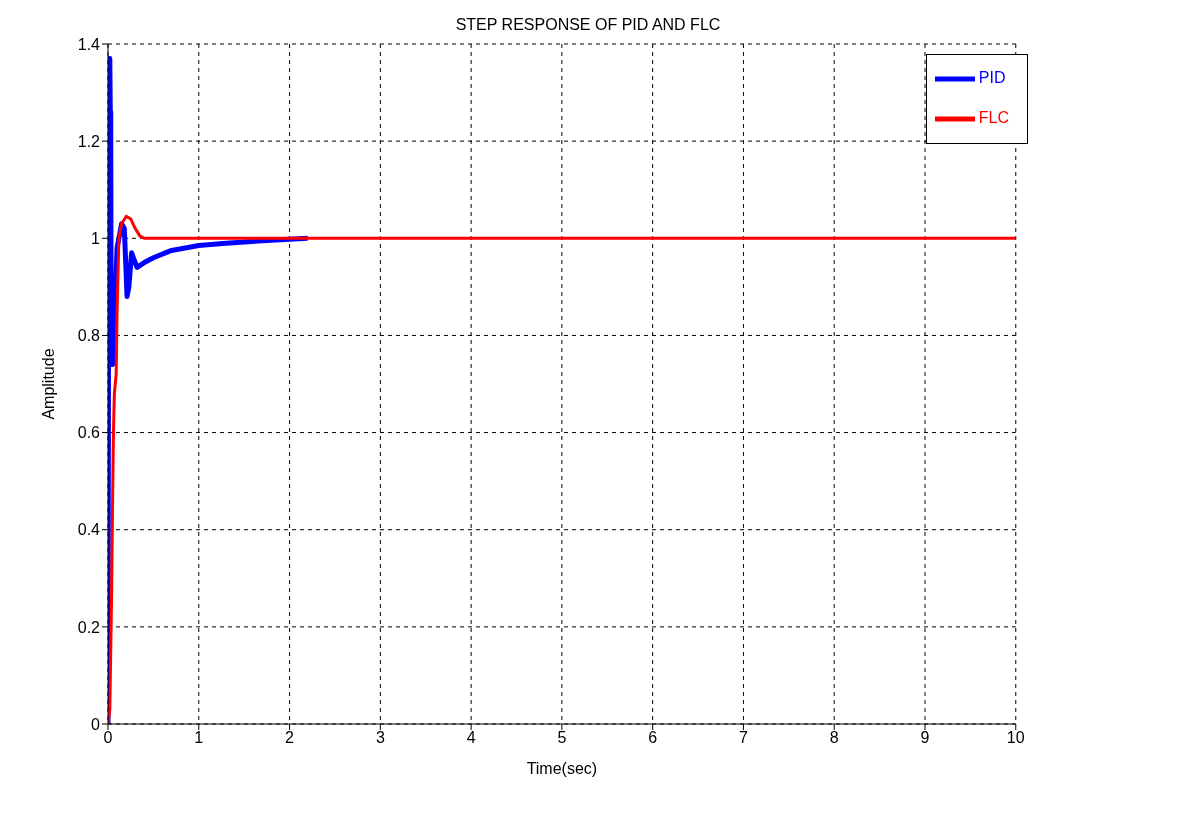 This screenshot has width=1182, height=832. I want to click on x-tick-label: 5, so click(562, 738).